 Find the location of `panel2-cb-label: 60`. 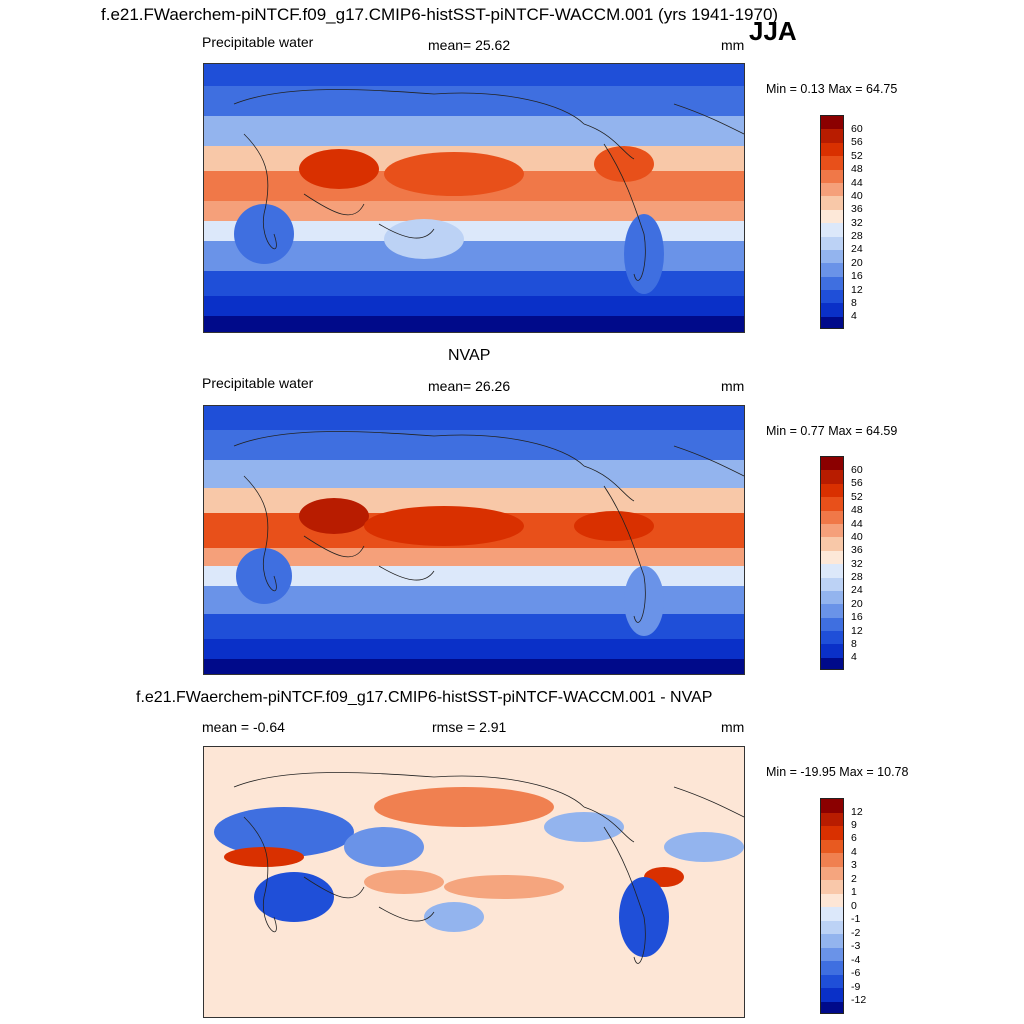

panel2-cb-label: 60 is located at coordinates (857, 470).